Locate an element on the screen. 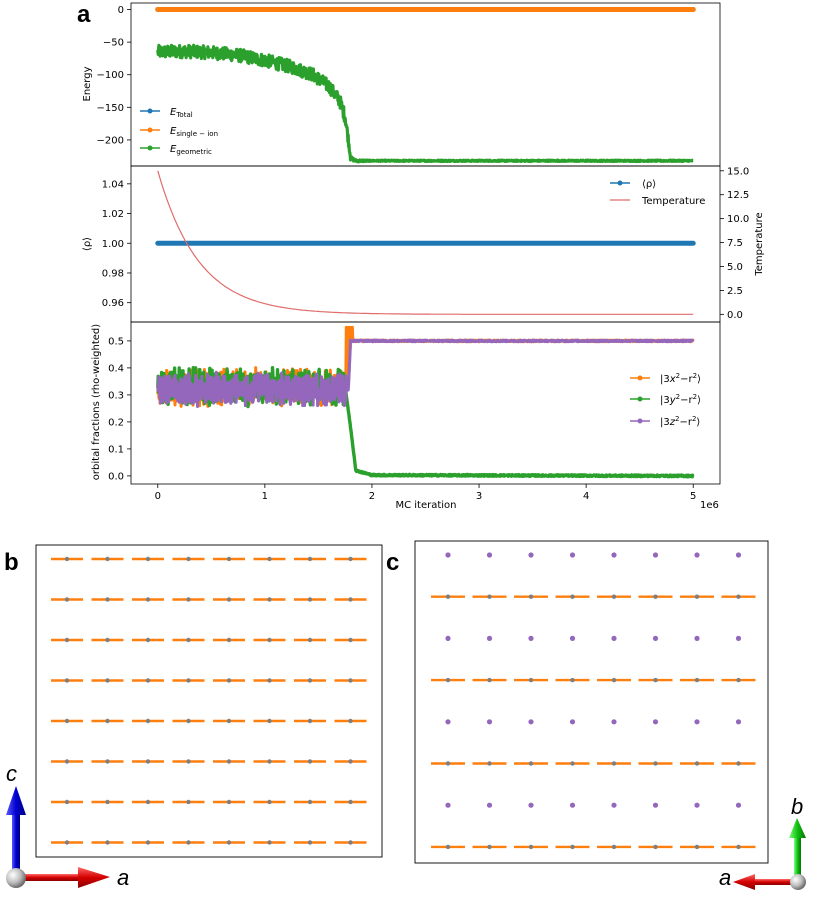  legend-rho-label: ⟨ρ⟩ is located at coordinates (649, 184).